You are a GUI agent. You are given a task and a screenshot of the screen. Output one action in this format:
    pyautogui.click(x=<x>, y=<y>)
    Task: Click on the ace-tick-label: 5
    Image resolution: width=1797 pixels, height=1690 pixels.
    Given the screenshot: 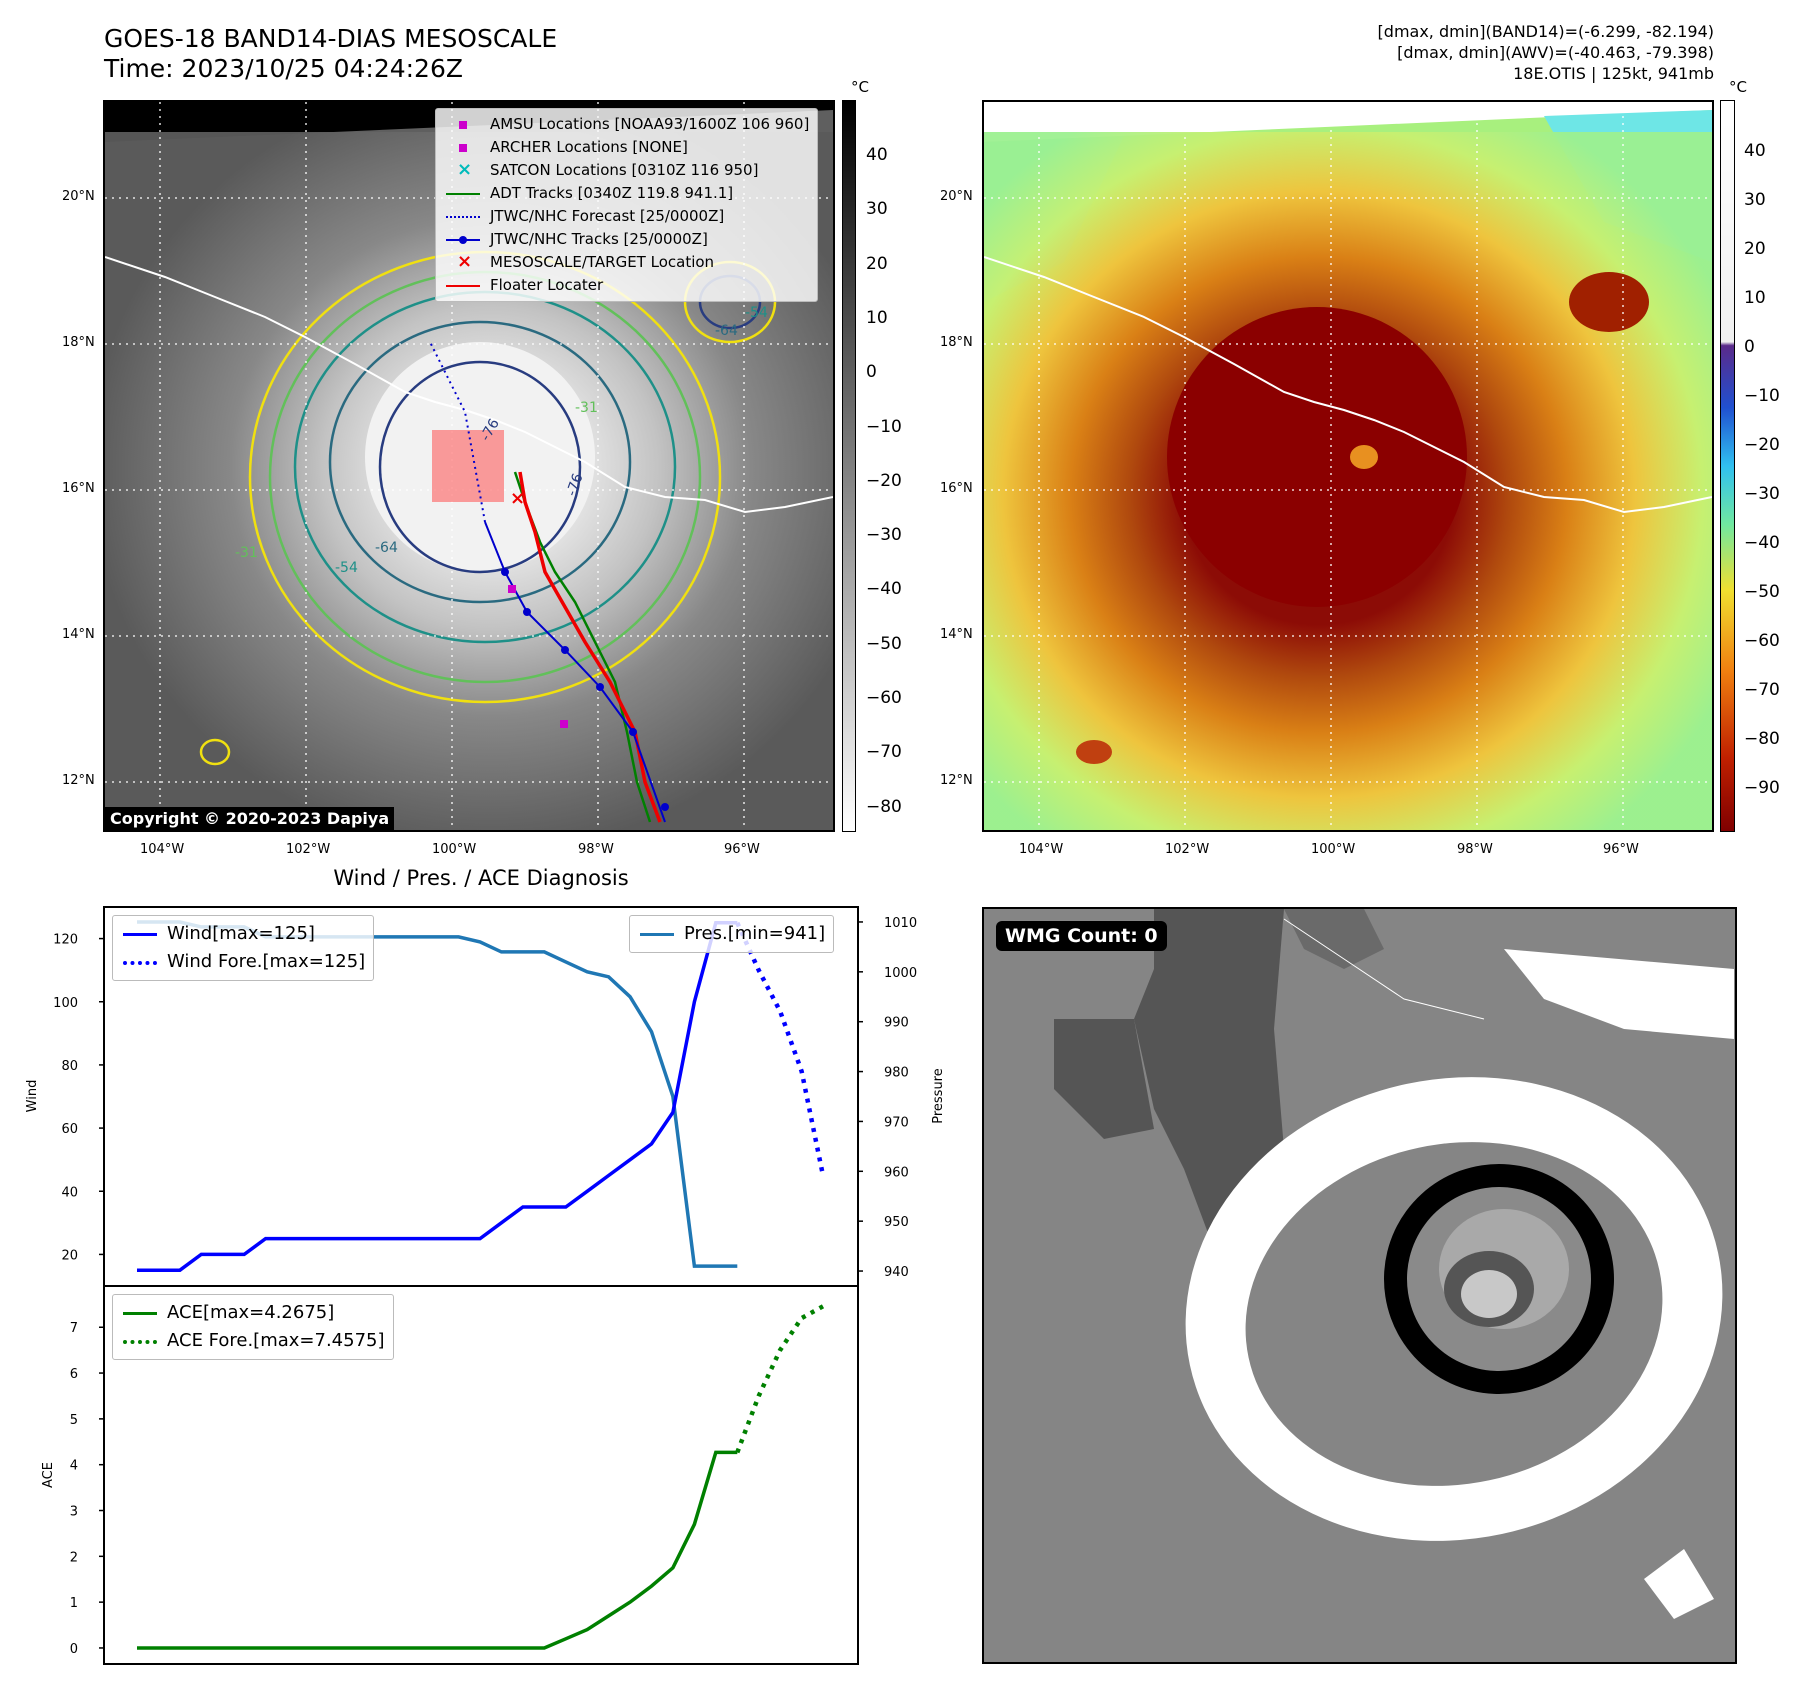 What is the action you would take?
    pyautogui.click(x=74, y=1420)
    